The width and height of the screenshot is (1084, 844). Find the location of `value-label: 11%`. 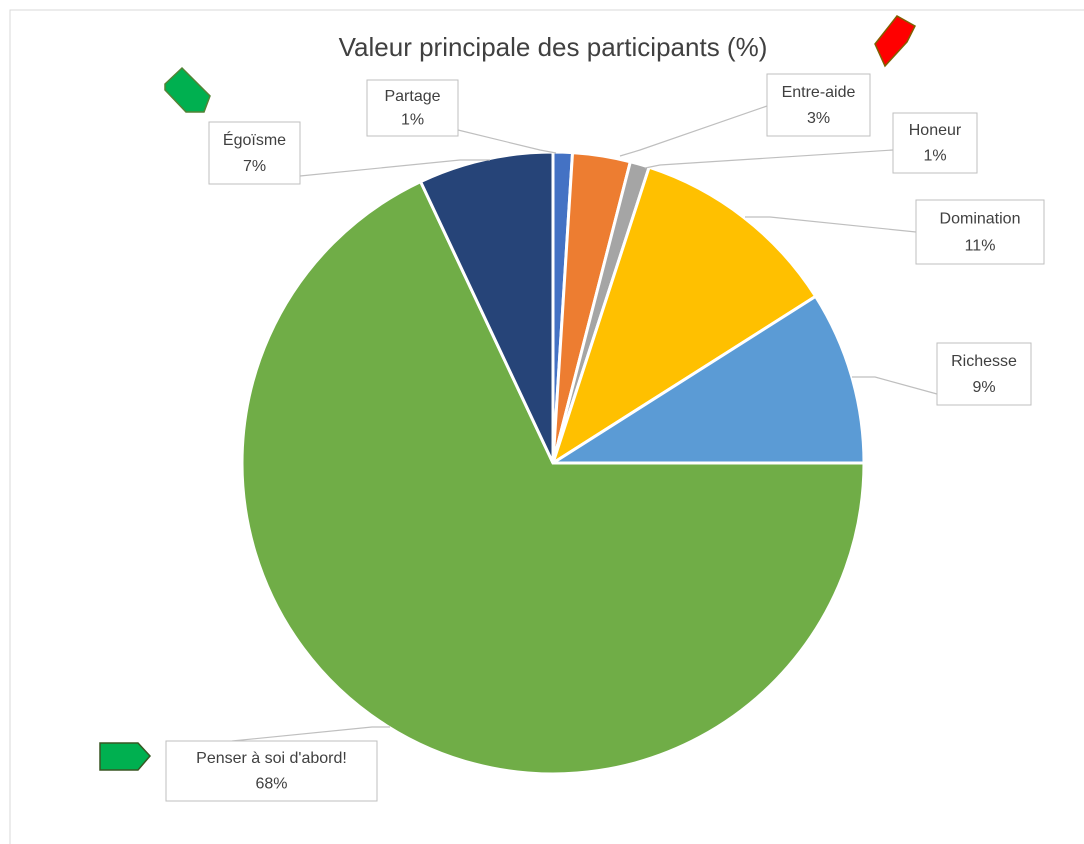

value-label: 11% is located at coordinates (980, 245).